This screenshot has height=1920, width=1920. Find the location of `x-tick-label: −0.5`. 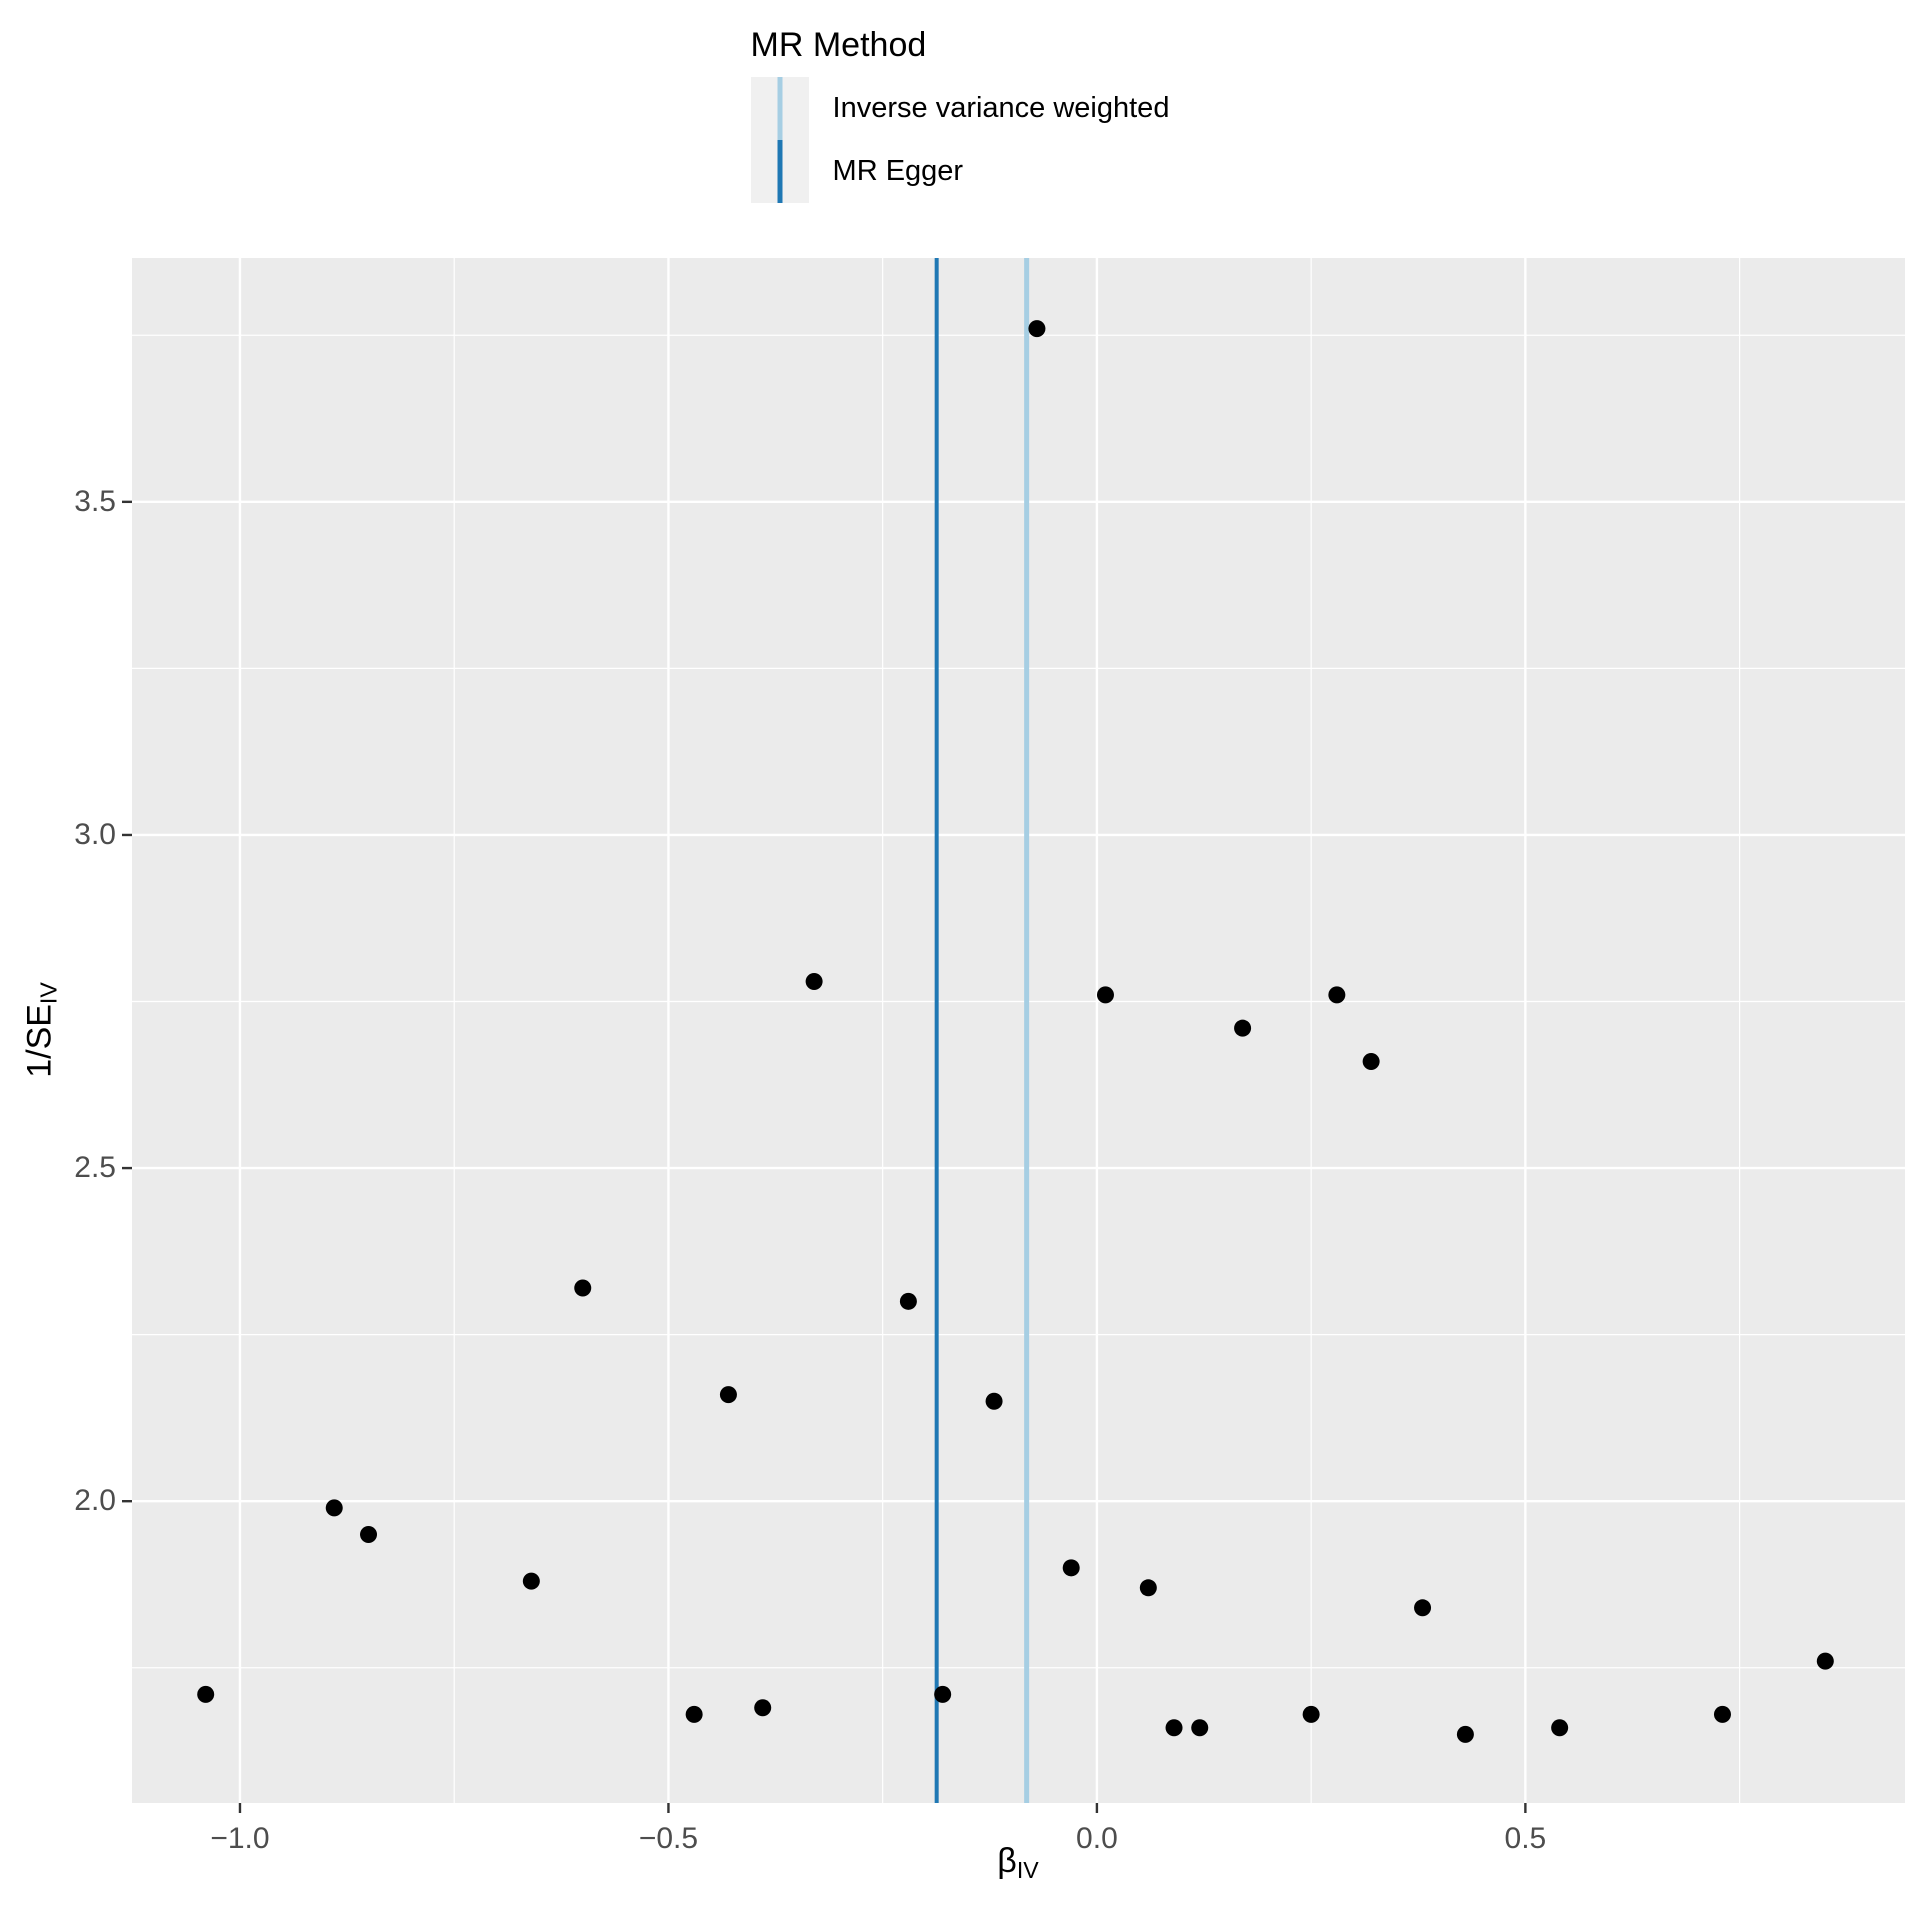

x-tick-label: −0.5 is located at coordinates (668, 1838).